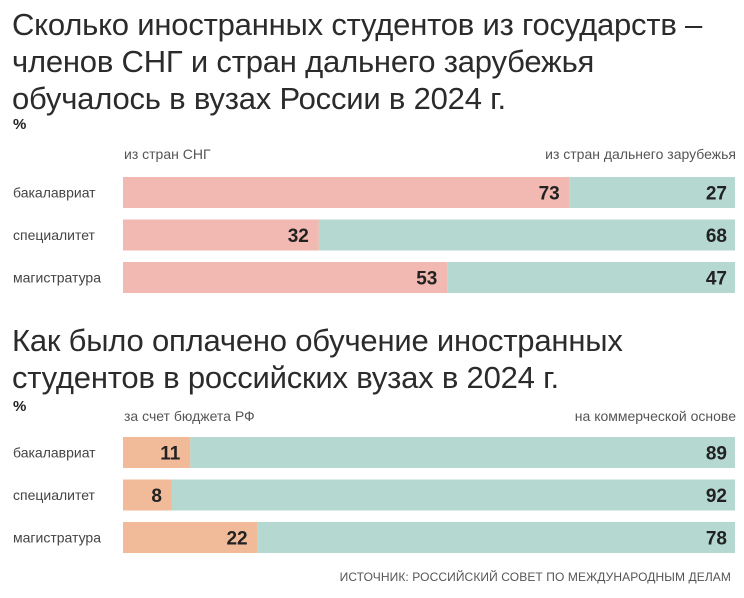 The width and height of the screenshot is (744, 598). Describe the element at coordinates (453, 495) in the screenshot. I see `chart2-bar-1-right` at that location.